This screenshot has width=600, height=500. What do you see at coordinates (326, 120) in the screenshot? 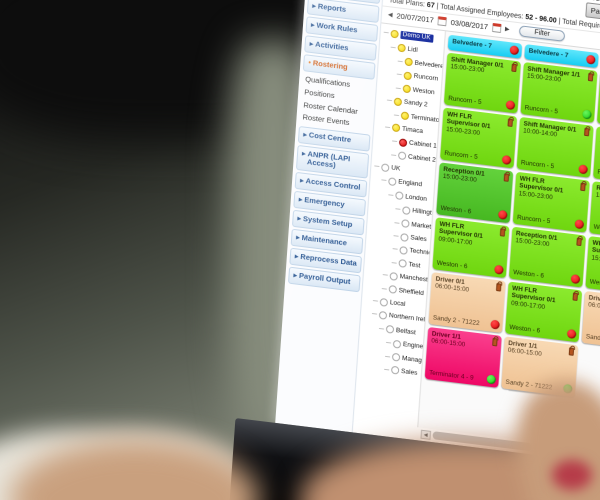
I see `sidebar-item-label: Roster Events` at bounding box center [326, 120].